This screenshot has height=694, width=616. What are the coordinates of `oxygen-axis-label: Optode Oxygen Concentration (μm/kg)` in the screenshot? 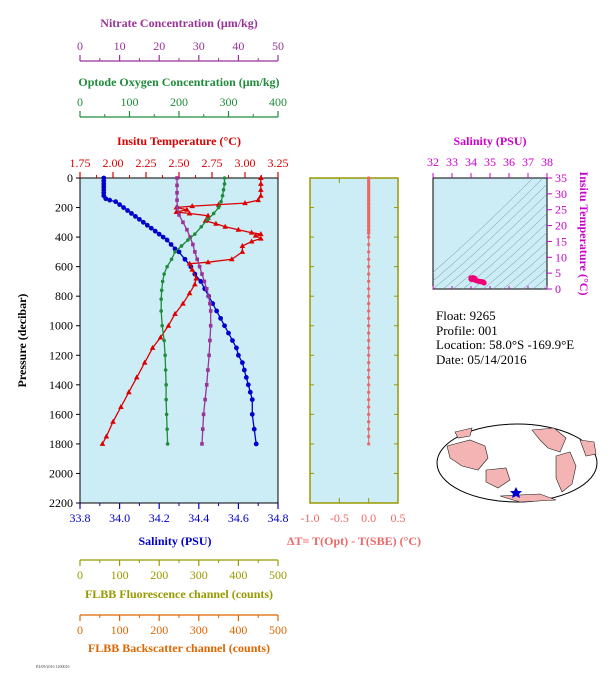 It's located at (178, 82).